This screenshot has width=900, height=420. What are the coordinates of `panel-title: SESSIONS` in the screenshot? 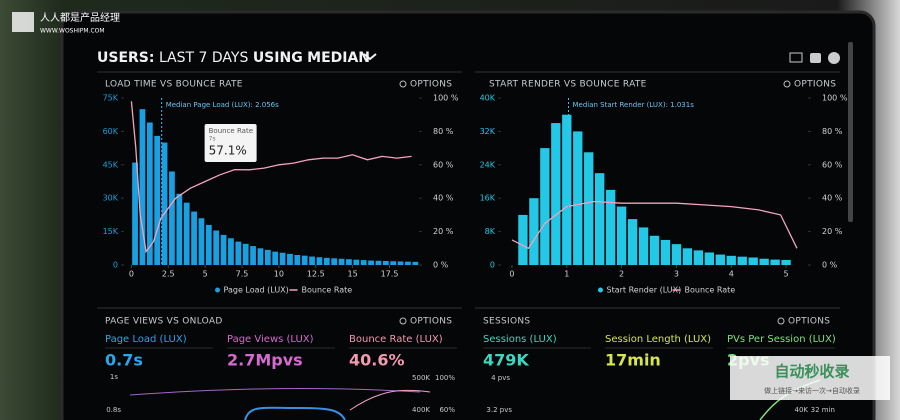 It's located at (506, 322).